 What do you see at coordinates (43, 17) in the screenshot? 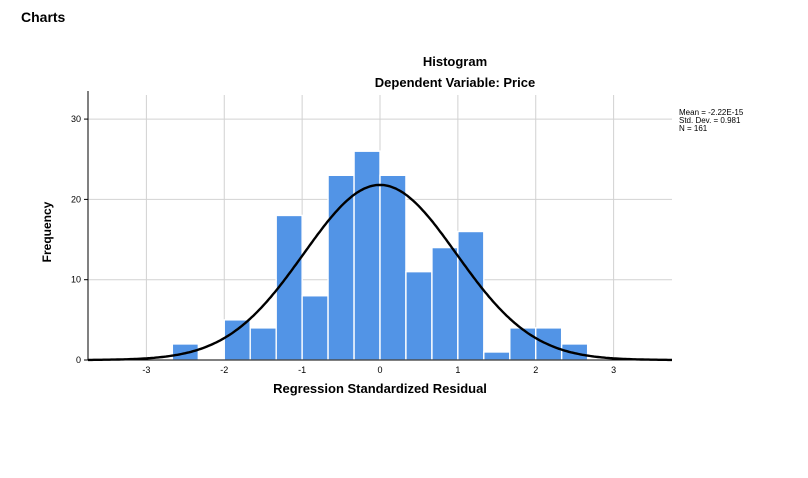
I see `section-heading: Charts` at bounding box center [43, 17].